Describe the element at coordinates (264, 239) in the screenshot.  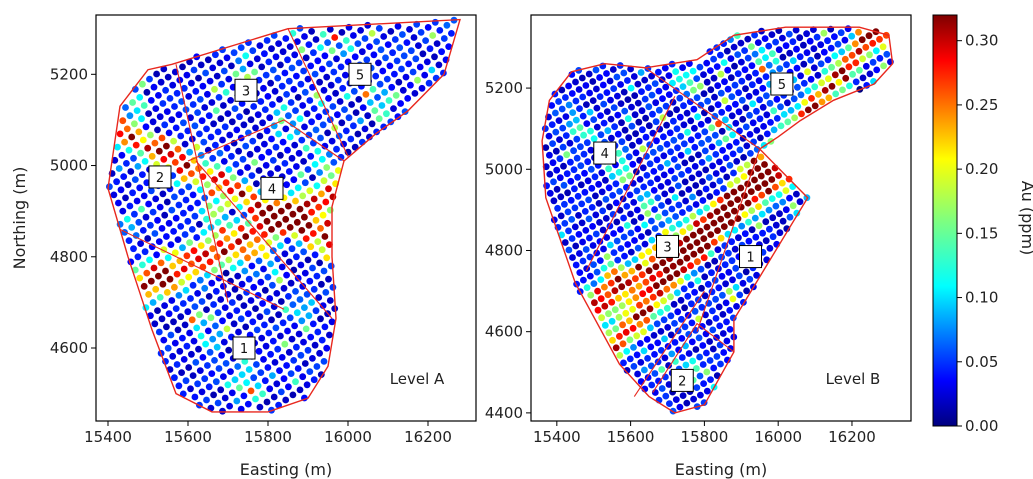
I see `domain-divider` at that location.